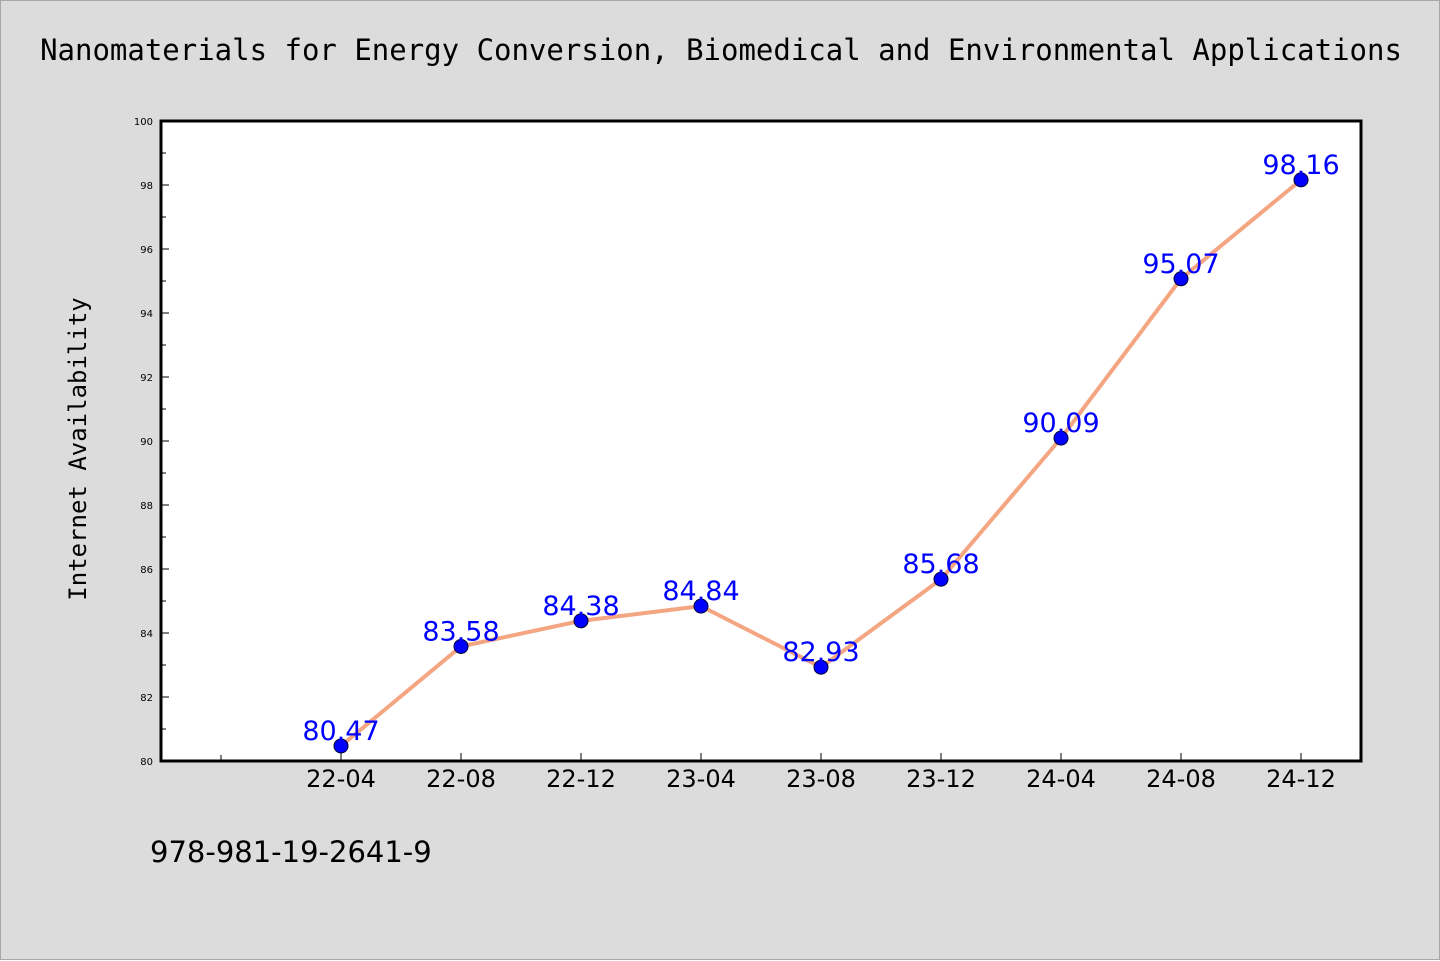 This screenshot has height=961, width=1440. I want to click on data-label: 82.93, so click(820, 652).